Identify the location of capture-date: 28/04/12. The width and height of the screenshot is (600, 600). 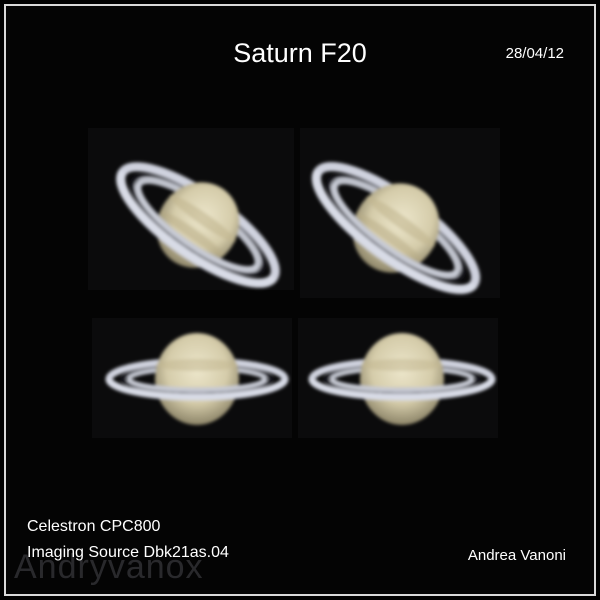
(534, 53).